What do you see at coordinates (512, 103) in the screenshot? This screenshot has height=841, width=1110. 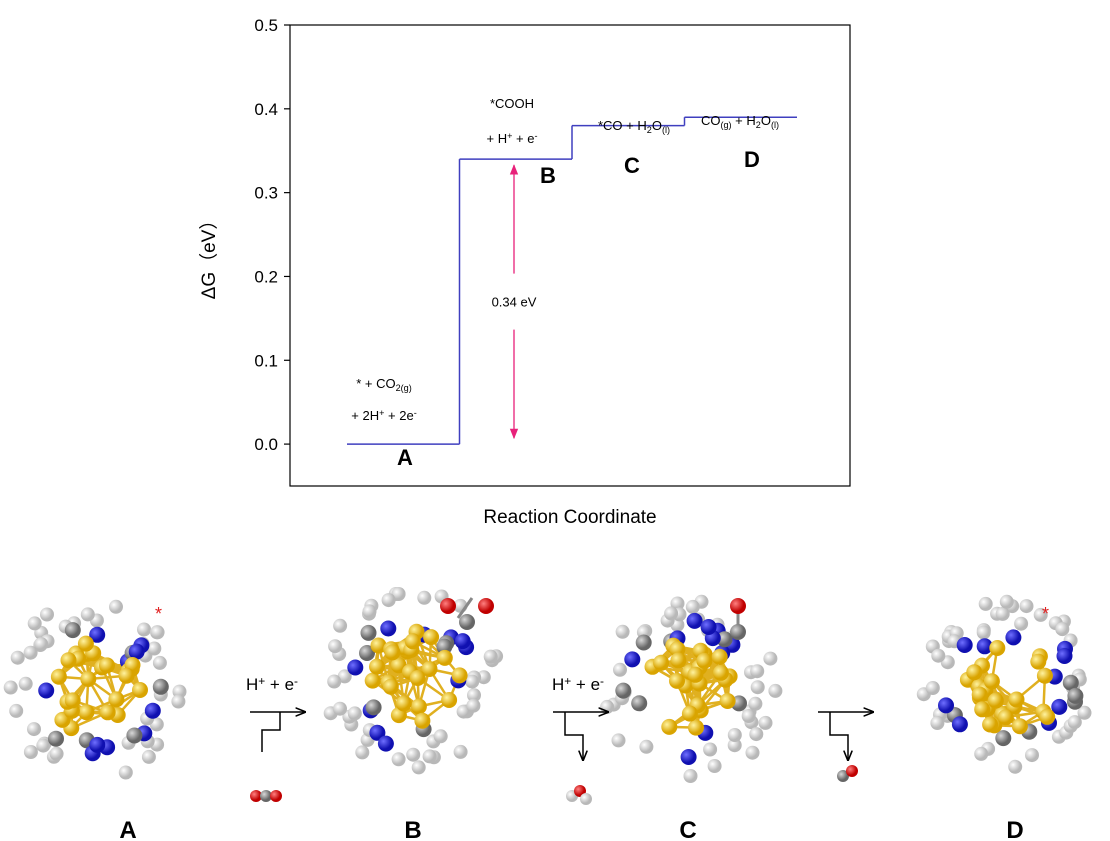 I see `species-label: *COOH` at bounding box center [512, 103].